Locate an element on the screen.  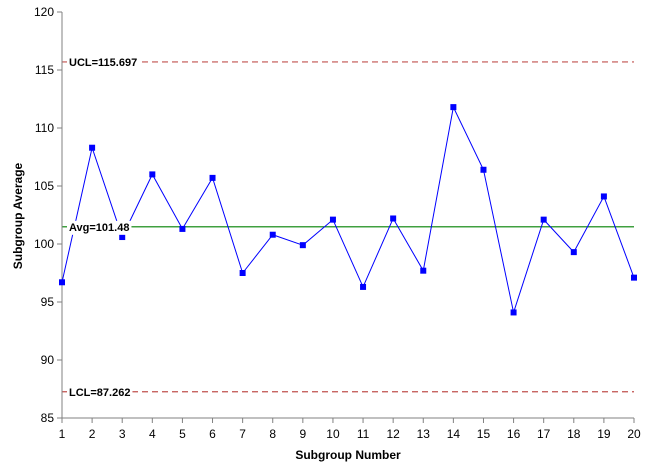
x-tick-label: 13 is located at coordinates (424, 434).